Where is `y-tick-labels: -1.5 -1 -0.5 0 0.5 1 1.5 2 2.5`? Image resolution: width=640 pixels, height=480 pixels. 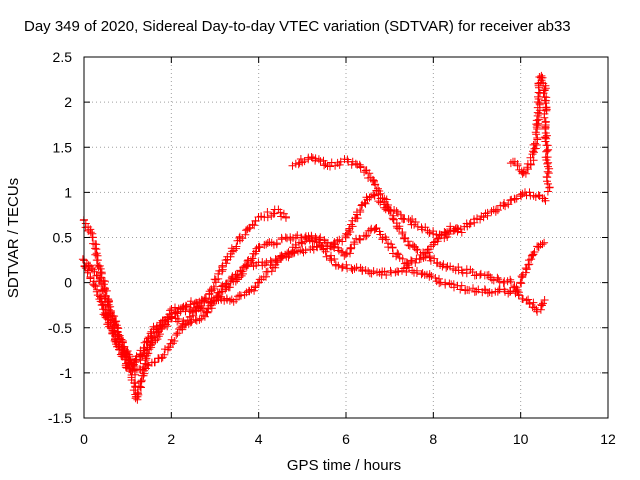
y-tick-labels: -1.5 -1 -0.5 0 0.5 1 1.5 2 2.5 is located at coordinates (60, 237).